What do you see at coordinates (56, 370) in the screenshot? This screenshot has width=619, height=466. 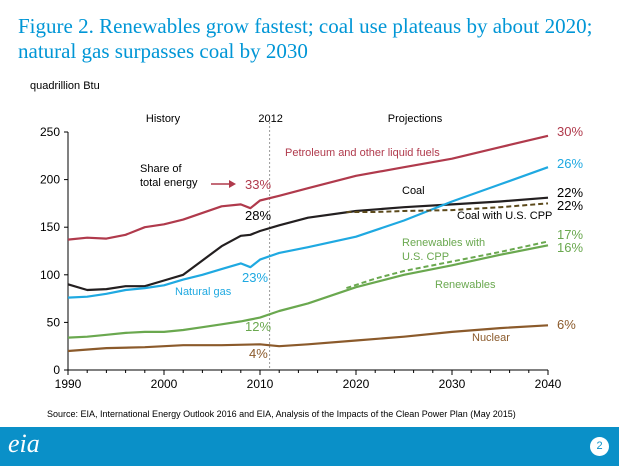 I see `y-tick-label: 0` at bounding box center [56, 370].